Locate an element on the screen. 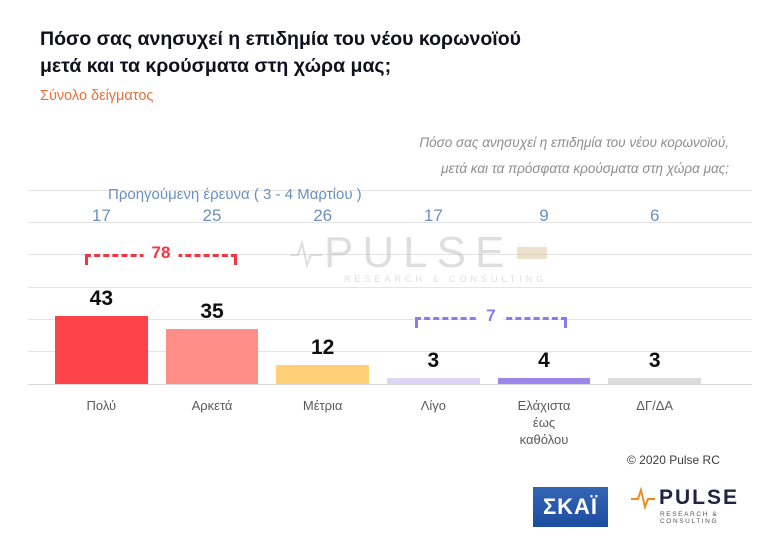 The height and width of the screenshot is (539, 757). bar-value-label: 43 is located at coordinates (101, 299).